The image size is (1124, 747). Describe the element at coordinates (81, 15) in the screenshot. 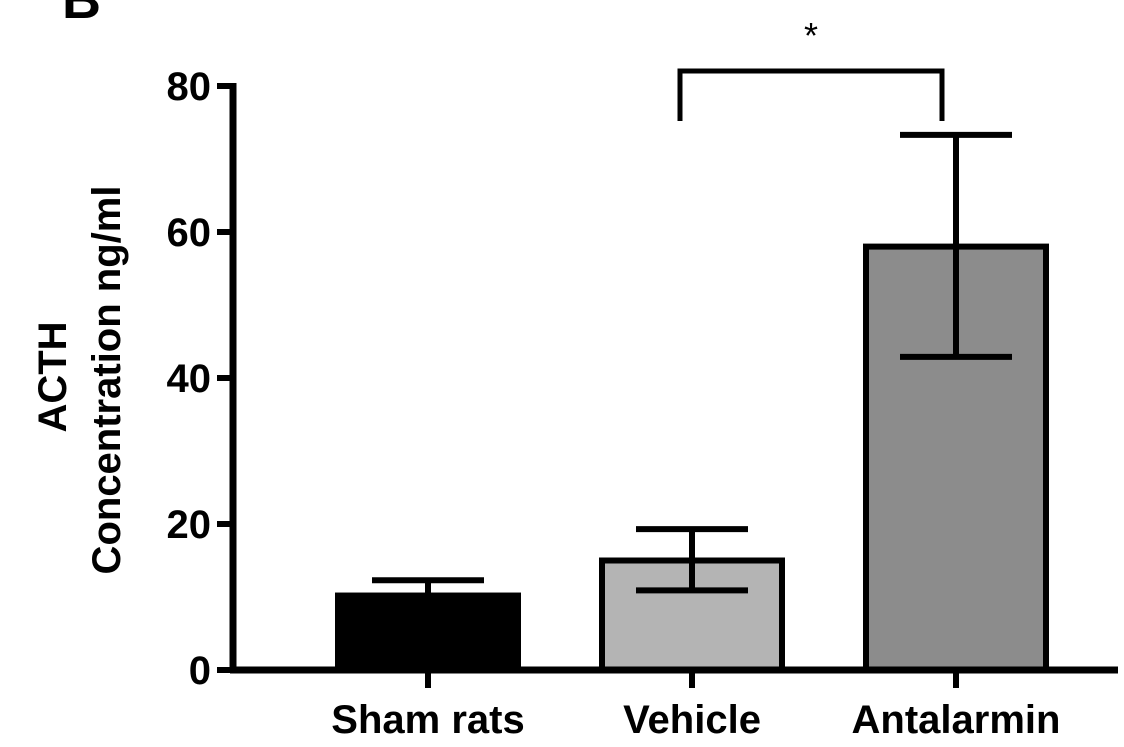

I see `panel-label: B` at that location.